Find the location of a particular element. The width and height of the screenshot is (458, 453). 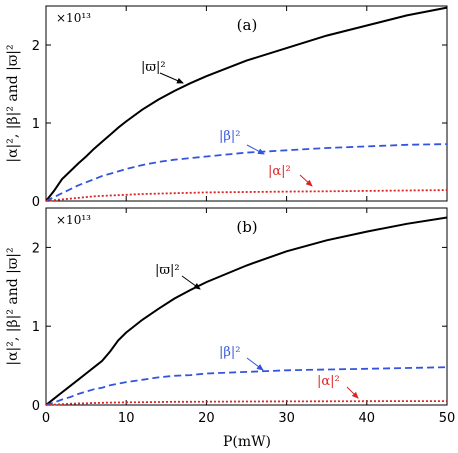

x-tick-label: 50 is located at coordinates (447, 418).